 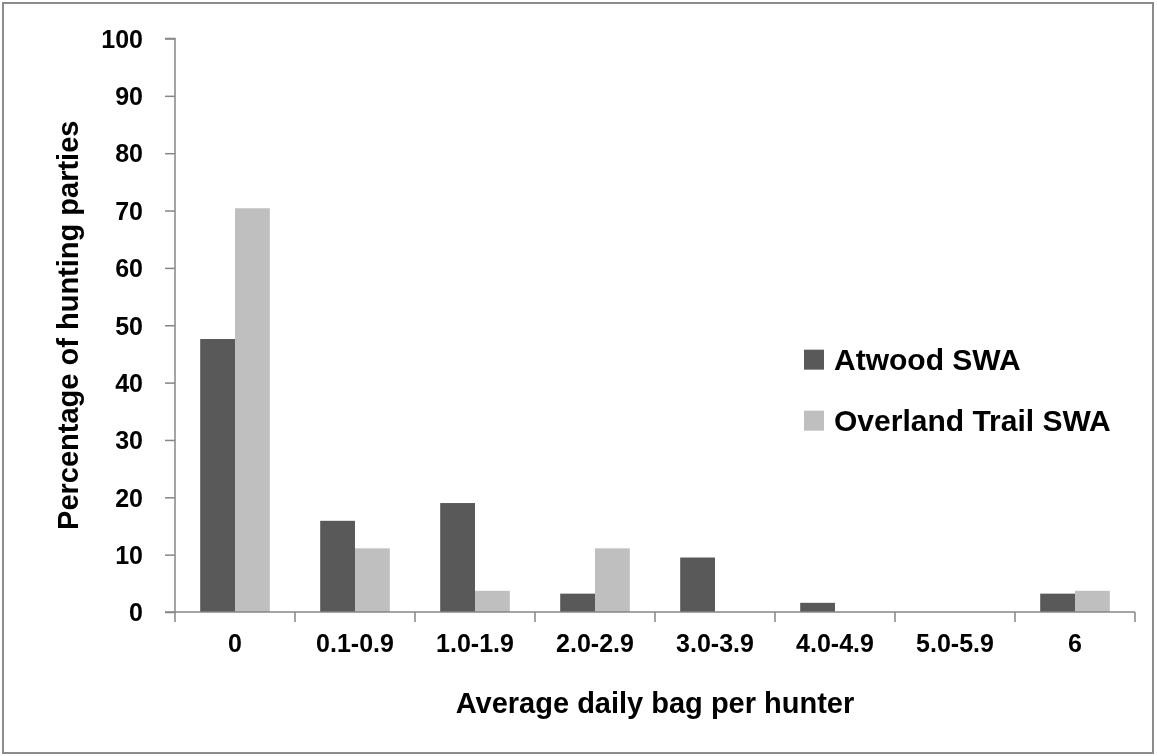 I want to click on x-tick-label: 3.0-3.9, so click(x=715, y=643).